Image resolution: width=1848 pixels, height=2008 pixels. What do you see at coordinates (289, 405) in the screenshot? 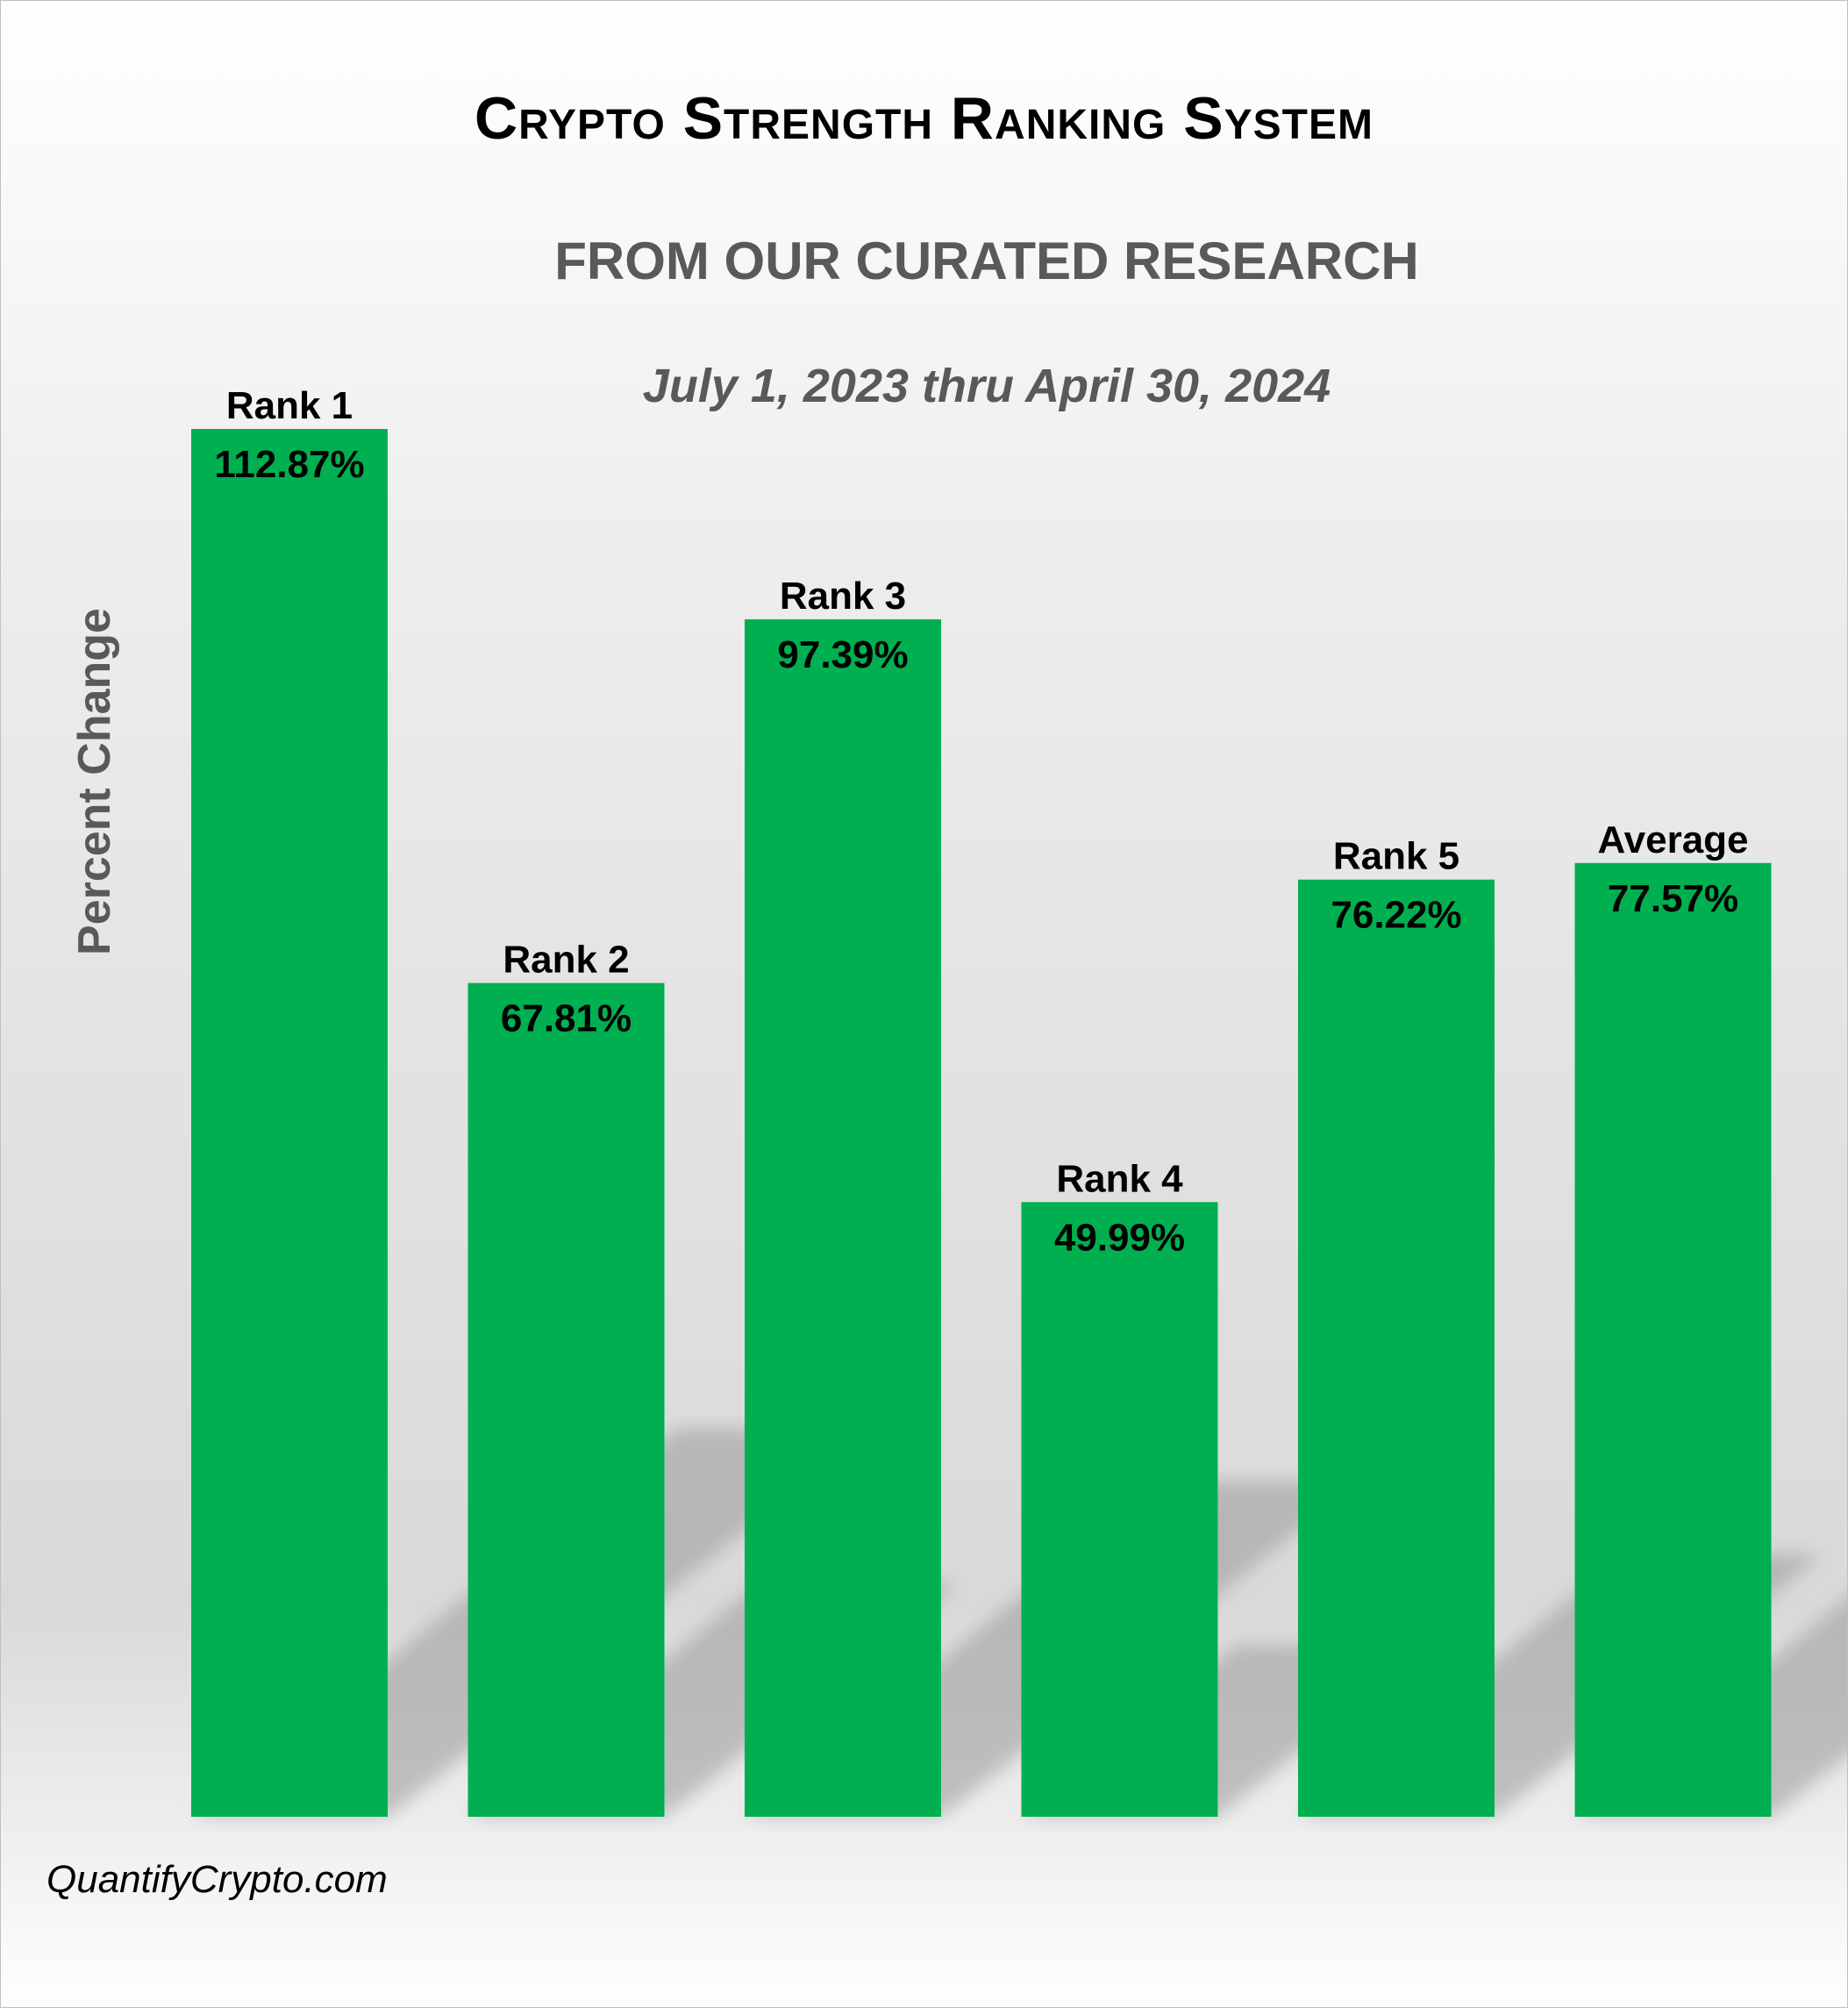
I see `bar-category-label: Rank 1` at bounding box center [289, 405].